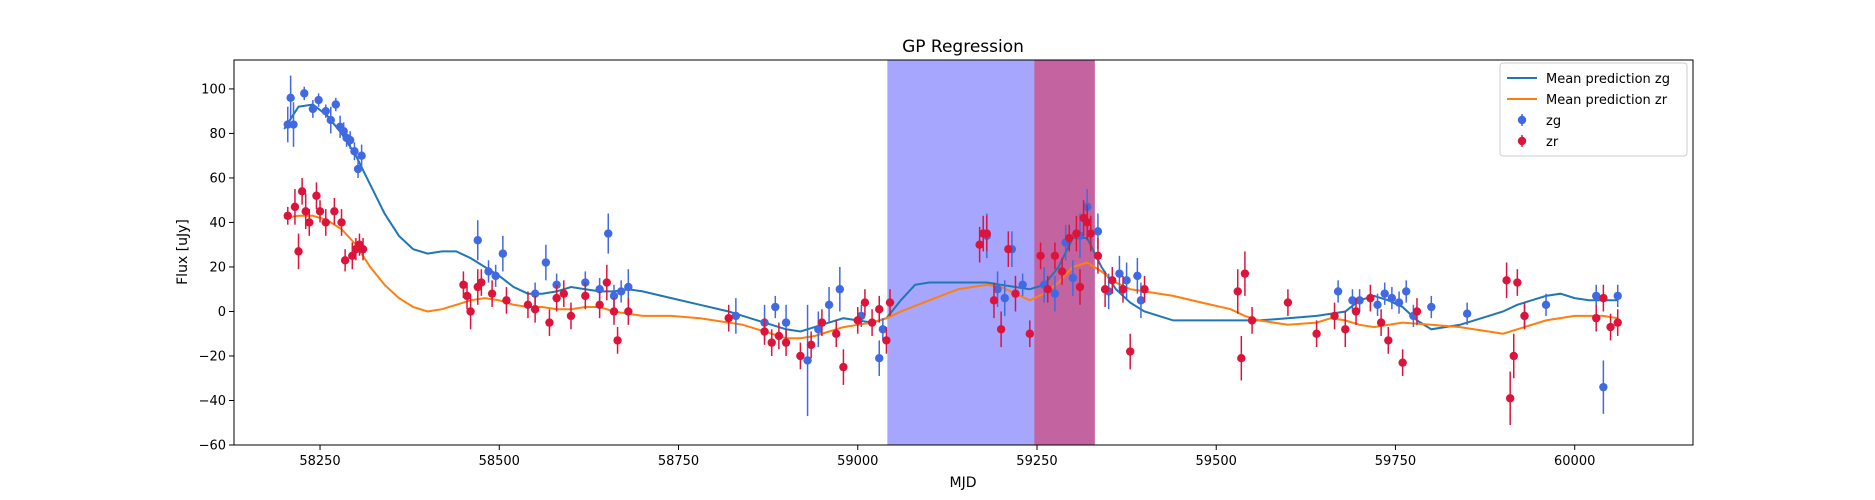  Describe the element at coordinates (1553, 121) in the screenshot. I see `legend-label-zg: zg` at that location.